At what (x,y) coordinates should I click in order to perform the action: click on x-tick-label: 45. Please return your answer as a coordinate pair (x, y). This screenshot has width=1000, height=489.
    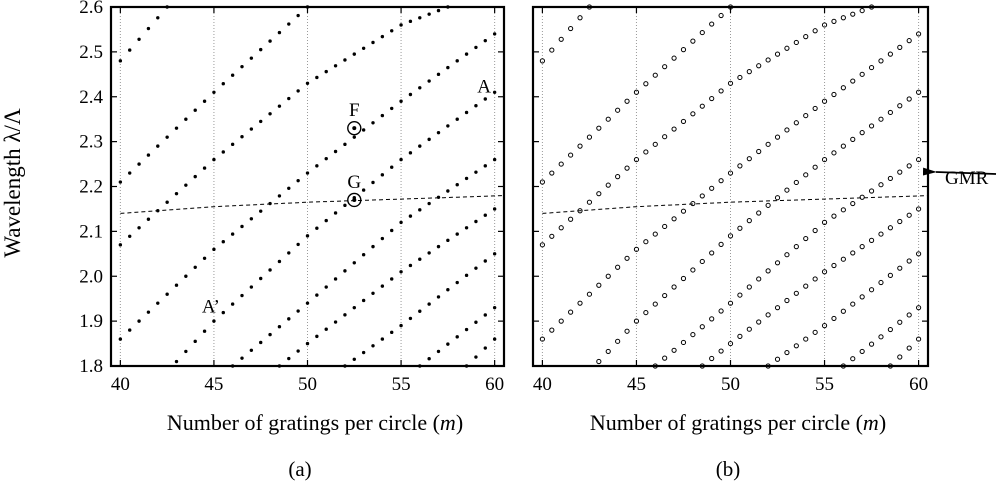
    Looking at the image, I should click on (213, 384).